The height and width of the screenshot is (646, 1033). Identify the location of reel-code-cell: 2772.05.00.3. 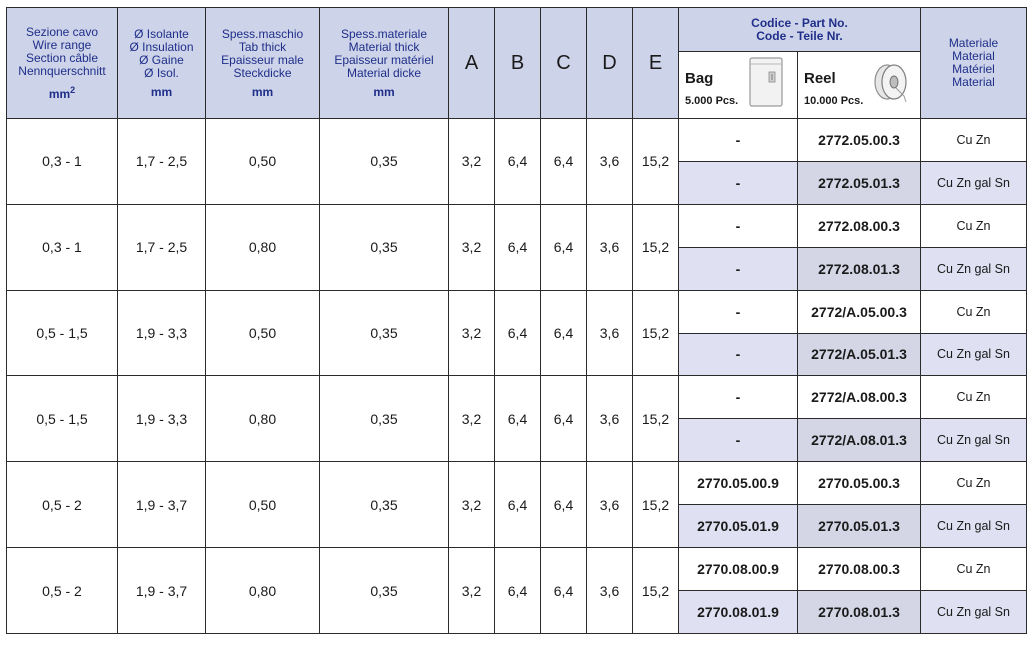
(859, 140).